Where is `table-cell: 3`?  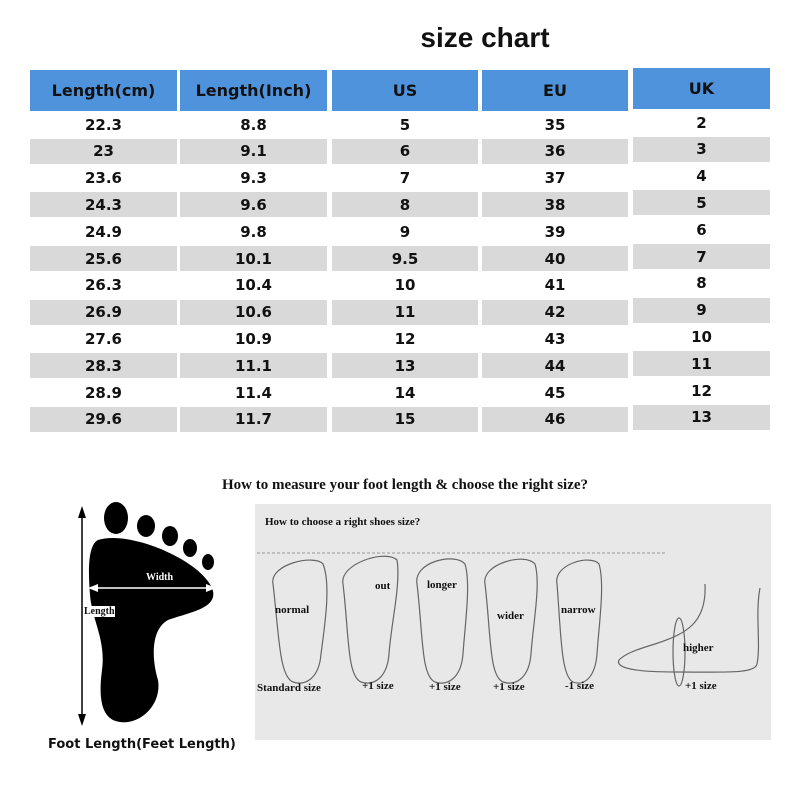
table-cell: 3 is located at coordinates (701, 149).